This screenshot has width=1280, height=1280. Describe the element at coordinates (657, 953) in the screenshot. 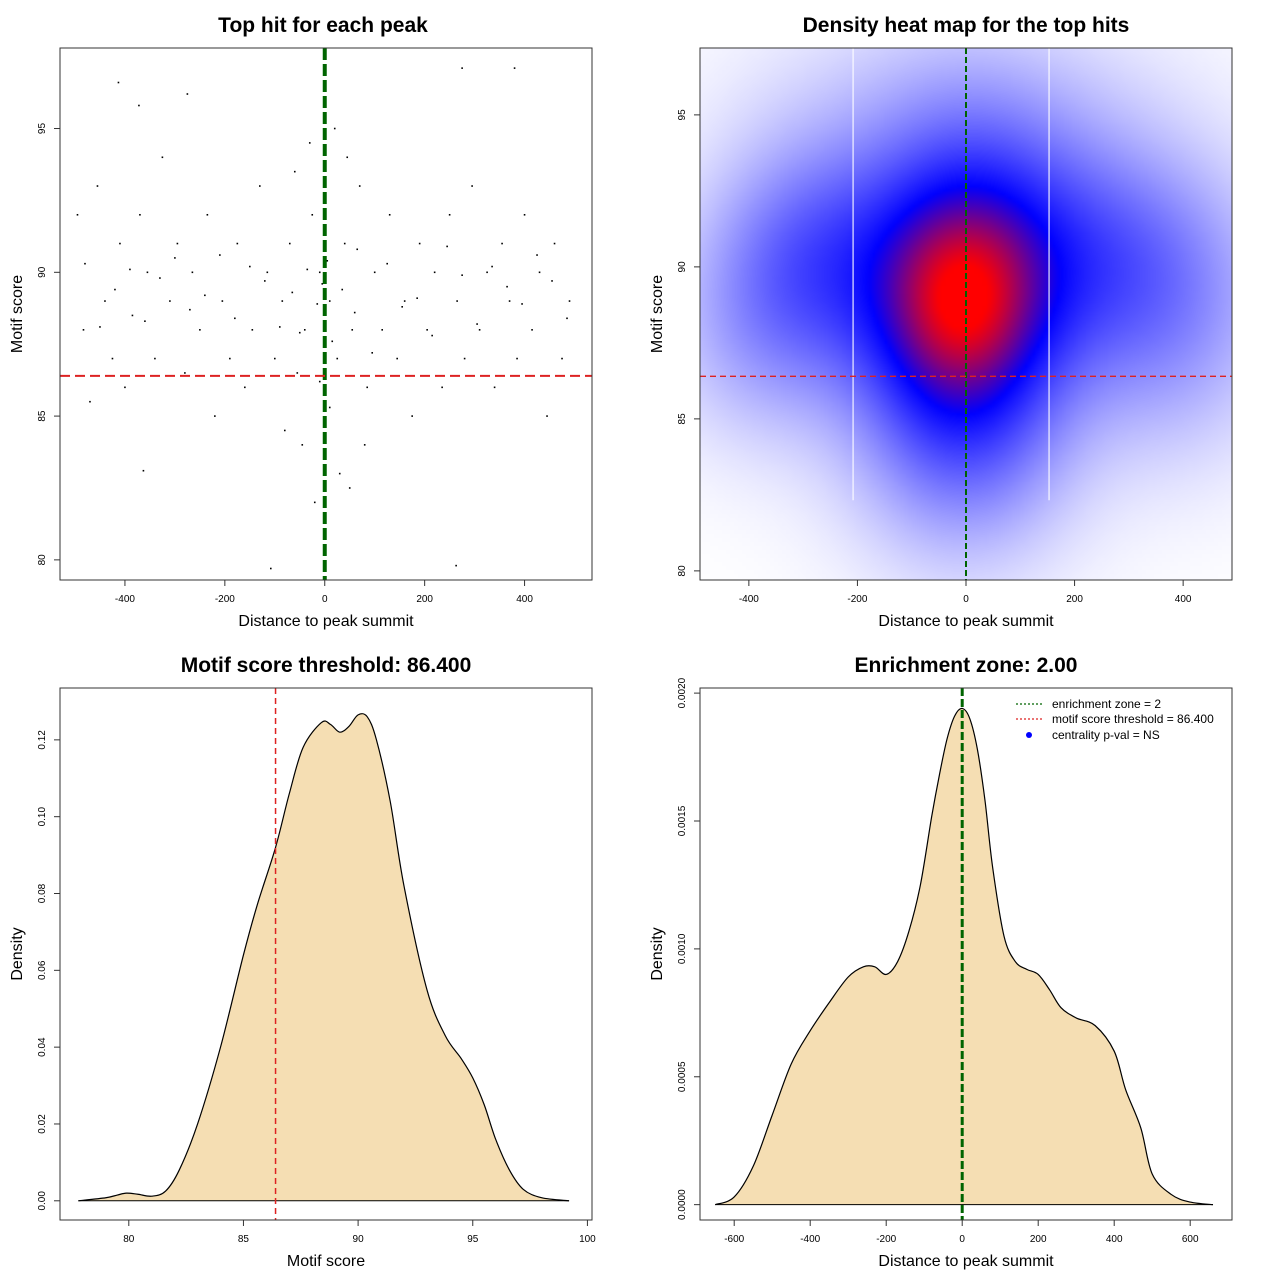

I see `distance-density-y-axis-label: Density` at that location.